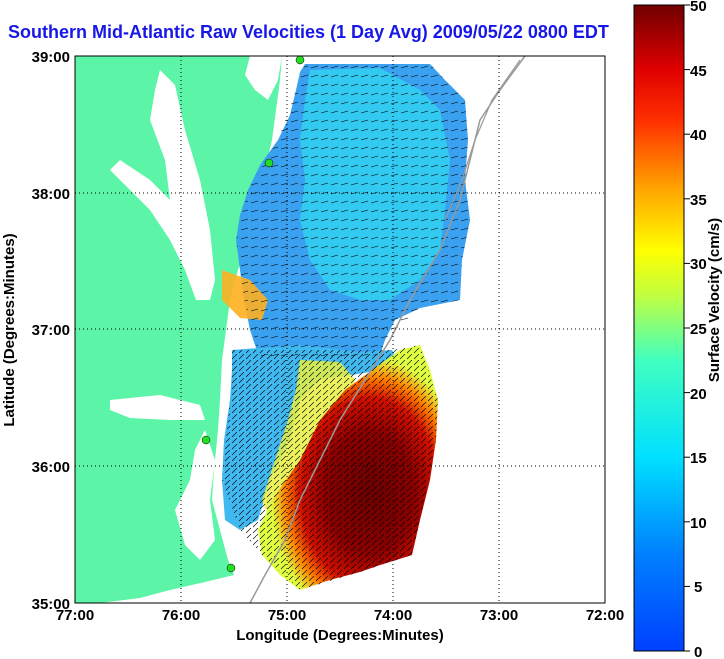 This screenshot has height=659, width=724. Describe the element at coordinates (51, 467) in the screenshot. I see `y-tick-label: 36:00` at that location.